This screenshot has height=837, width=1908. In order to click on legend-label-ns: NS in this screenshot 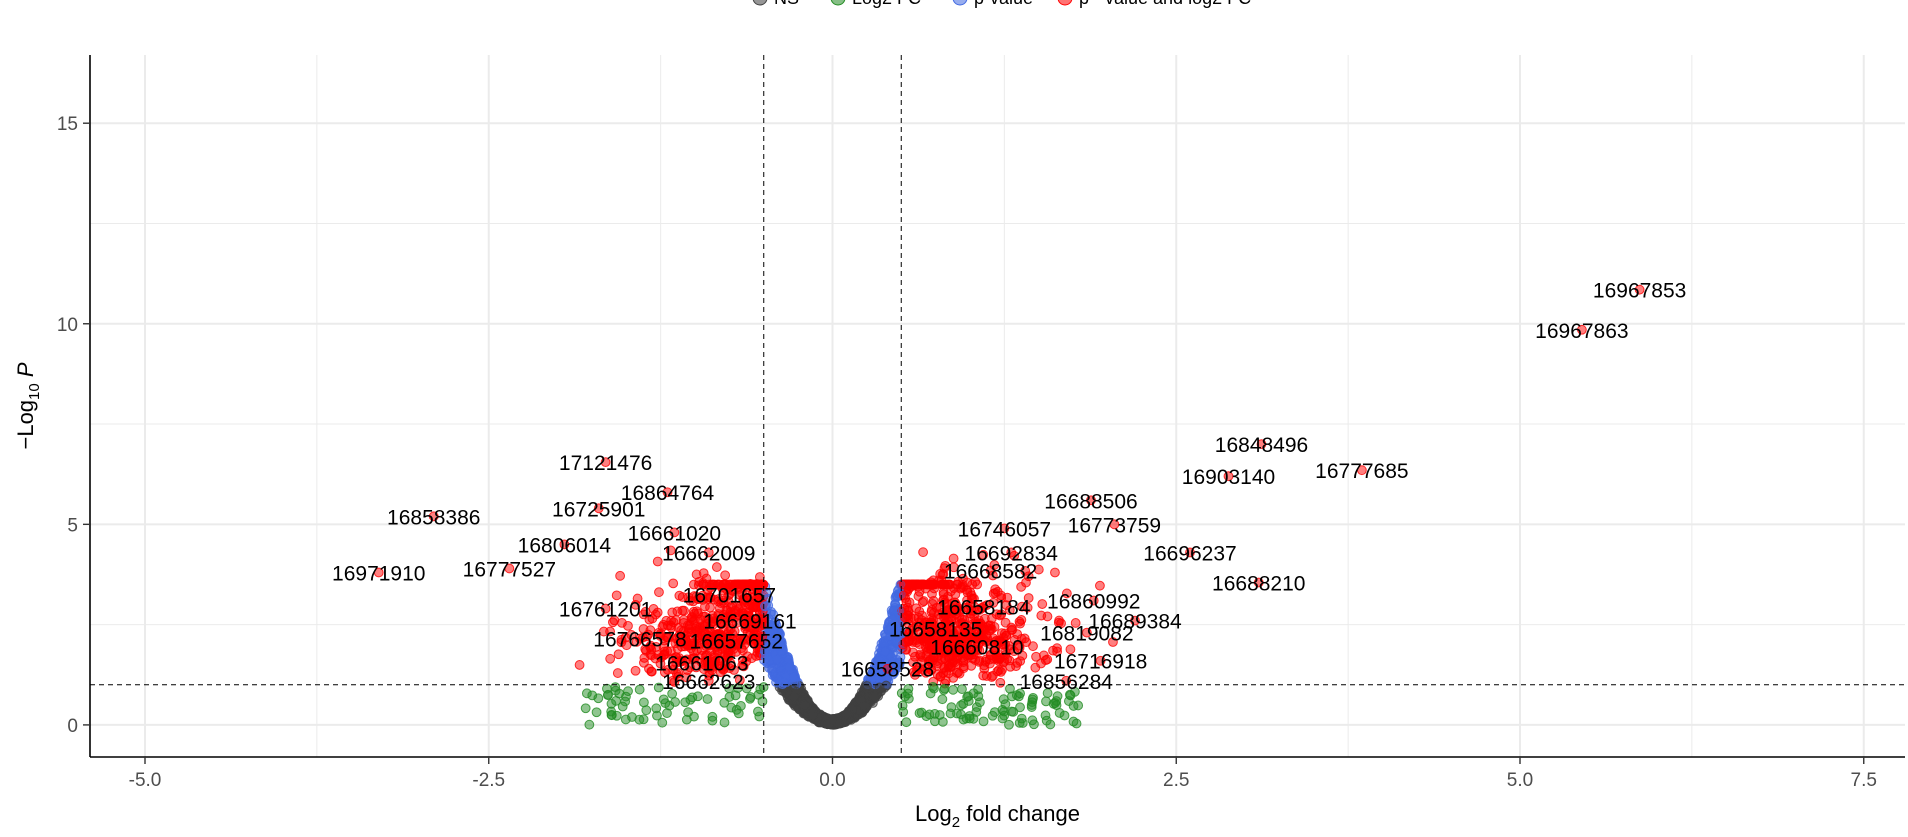, I will do `click(786, 4)`.